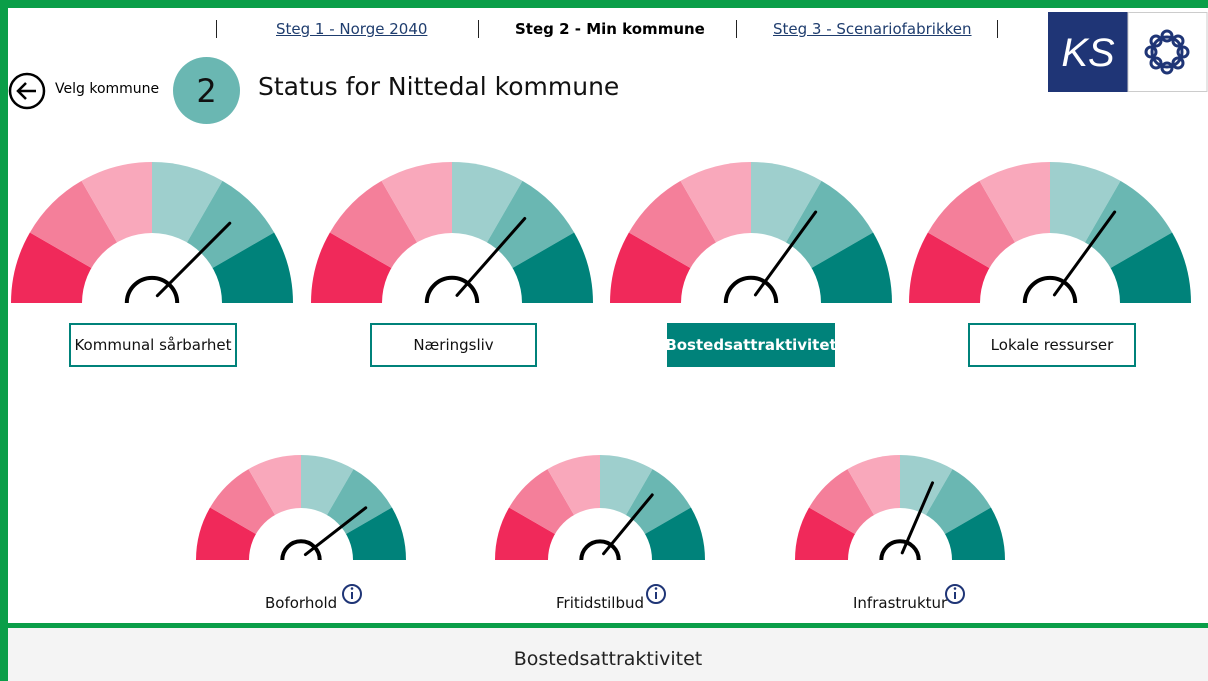 This screenshot has width=1208, height=681. I want to click on back-button, so click(28, 92).